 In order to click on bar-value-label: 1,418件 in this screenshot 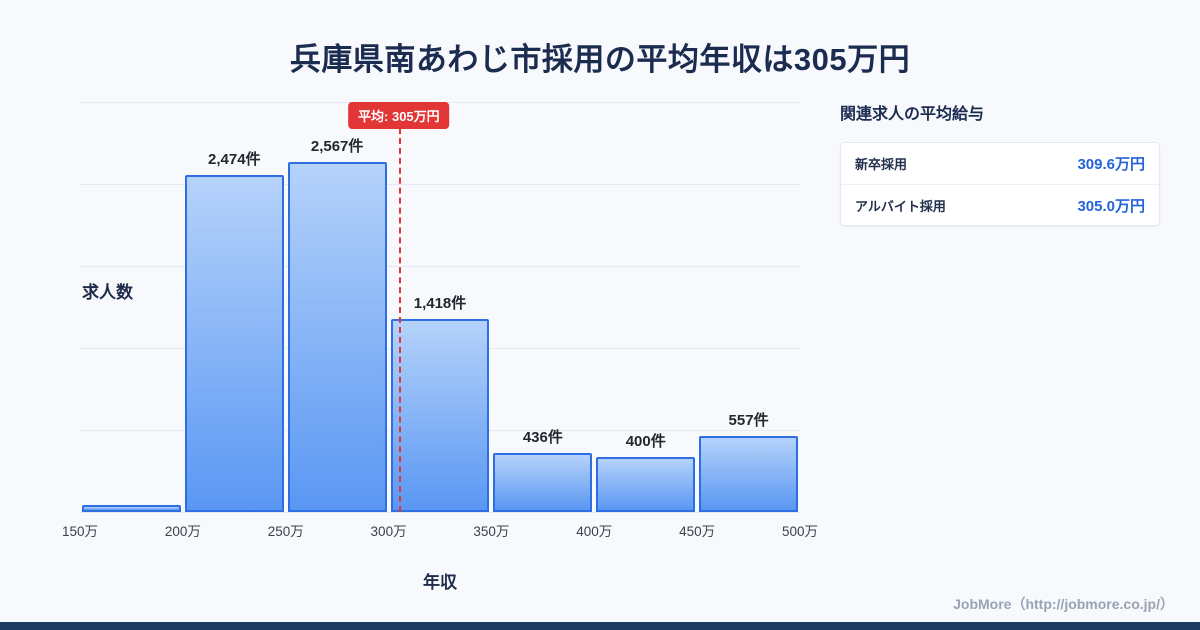, I will do `click(440, 303)`.